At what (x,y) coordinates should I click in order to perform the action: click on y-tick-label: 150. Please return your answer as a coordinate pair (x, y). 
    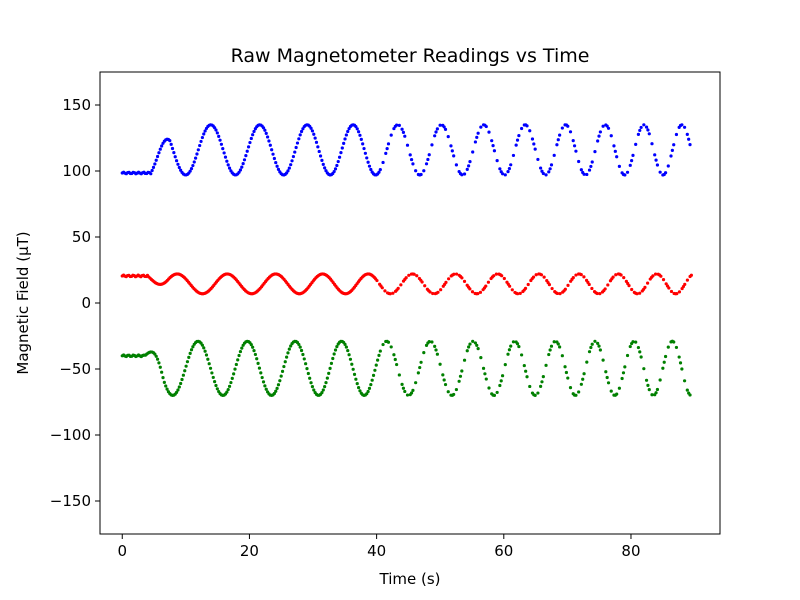
    Looking at the image, I should click on (76, 105).